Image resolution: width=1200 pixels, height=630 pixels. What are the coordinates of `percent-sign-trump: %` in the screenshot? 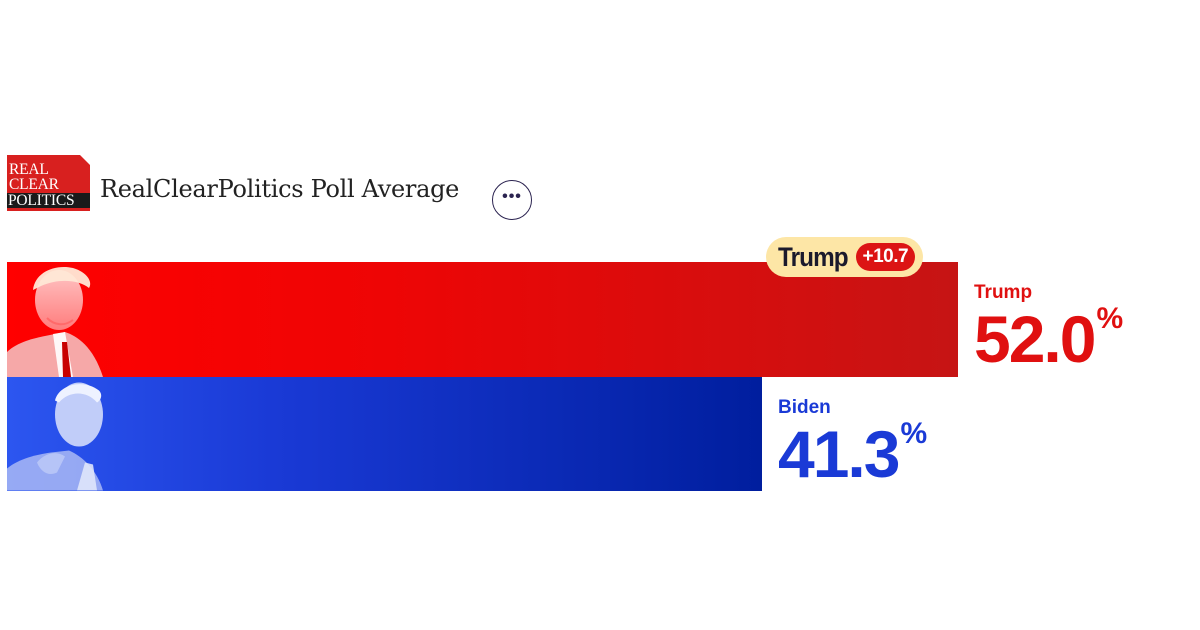 It's located at (1110, 318).